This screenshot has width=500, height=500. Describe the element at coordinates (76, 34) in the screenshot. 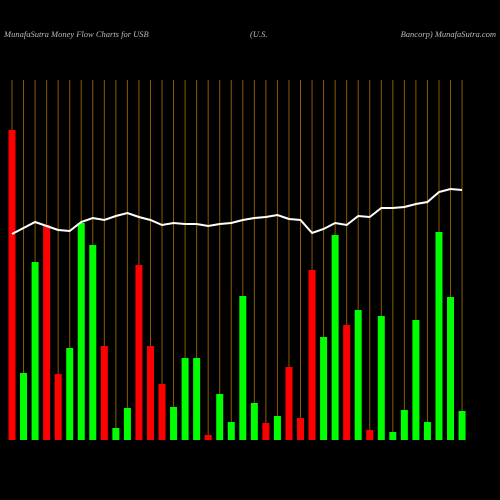

I see `chart-title: MunafaSutra Money Flow Charts for USB` at that location.